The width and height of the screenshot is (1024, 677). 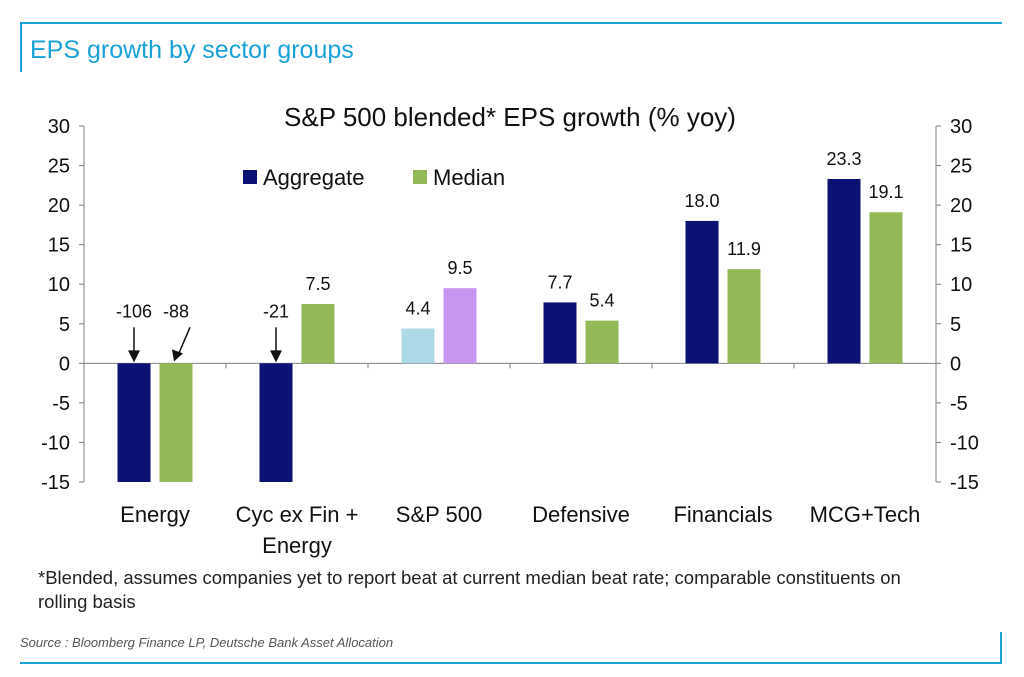 I want to click on y-tick-label-left: 20, so click(x=59, y=206).